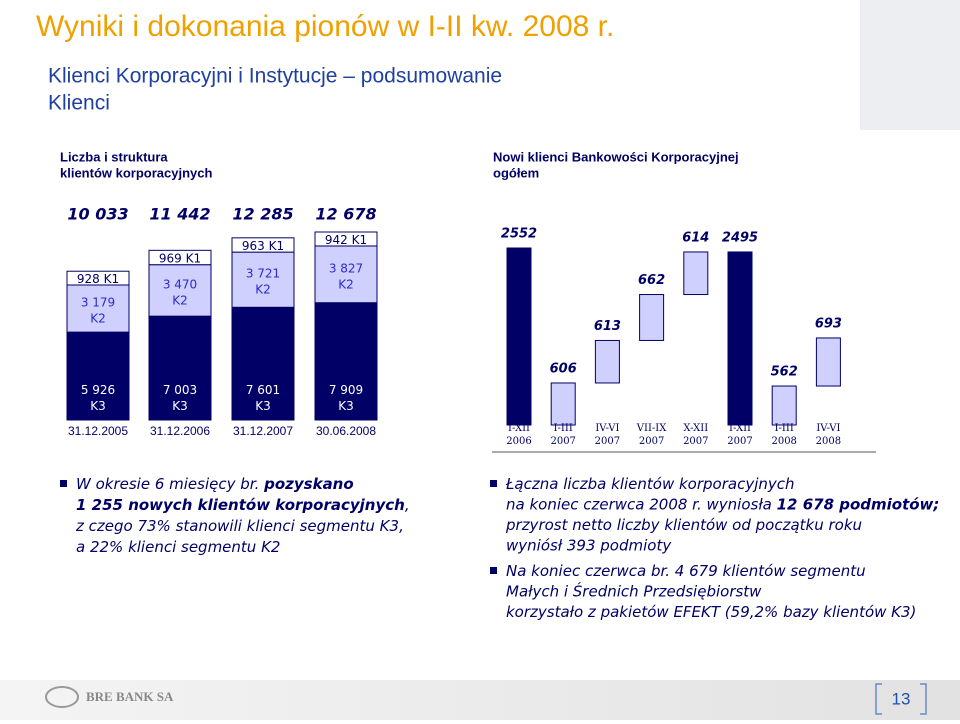 This screenshot has height=724, width=960. Describe the element at coordinates (480, 700) in the screenshot. I see `footer-band` at that location.